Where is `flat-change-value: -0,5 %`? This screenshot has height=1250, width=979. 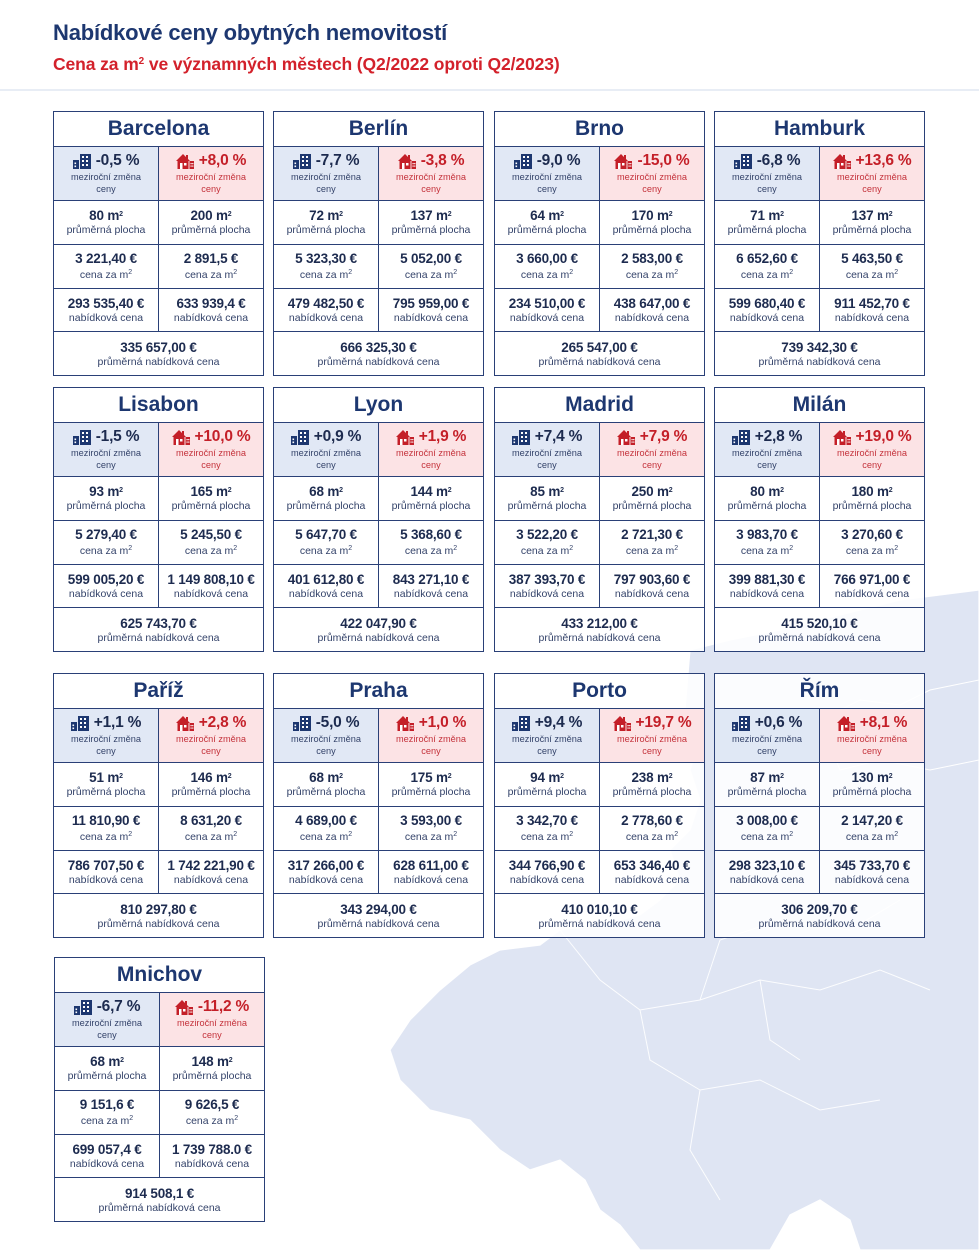
flat-change-value: -0,5 % is located at coordinates (117, 160).